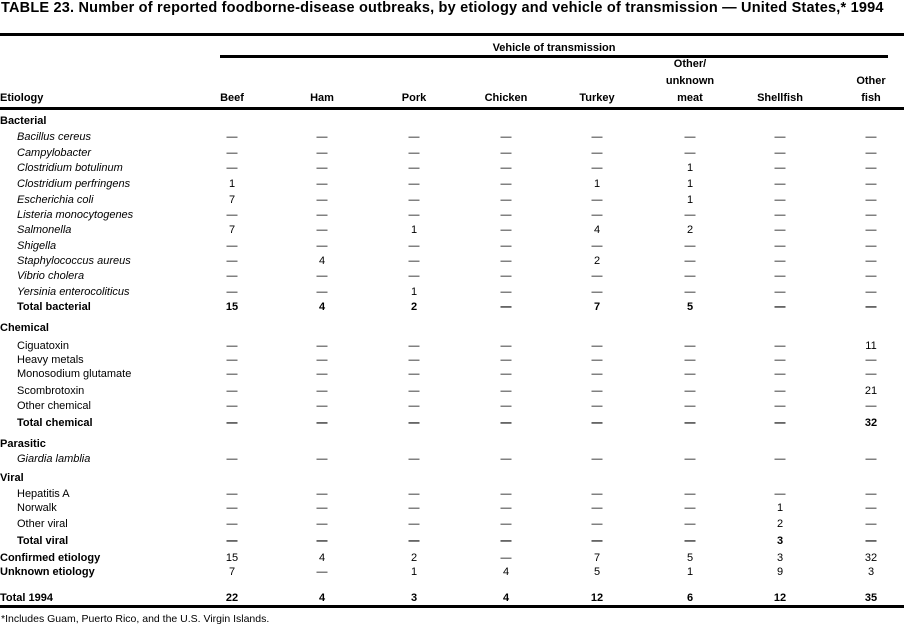  Describe the element at coordinates (43, 541) in the screenshot. I see `row-label: Total viral` at that location.